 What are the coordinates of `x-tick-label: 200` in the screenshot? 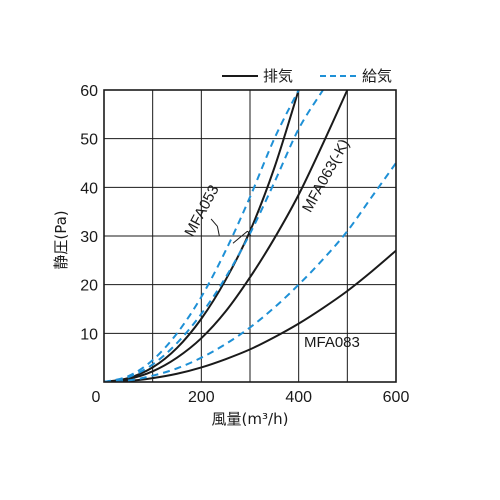 It's located at (201, 397).